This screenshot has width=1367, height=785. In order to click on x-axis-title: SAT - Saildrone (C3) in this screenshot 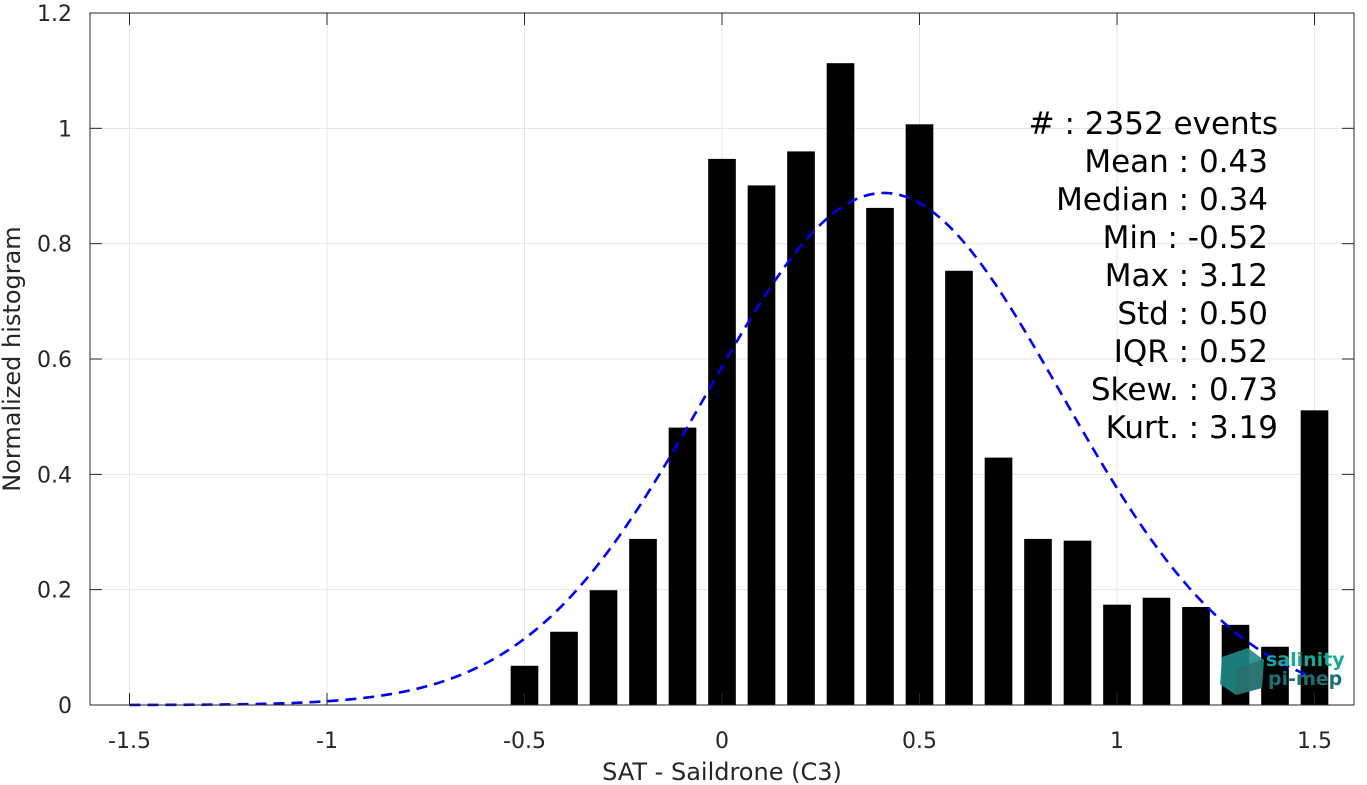, I will do `click(722, 771)`.